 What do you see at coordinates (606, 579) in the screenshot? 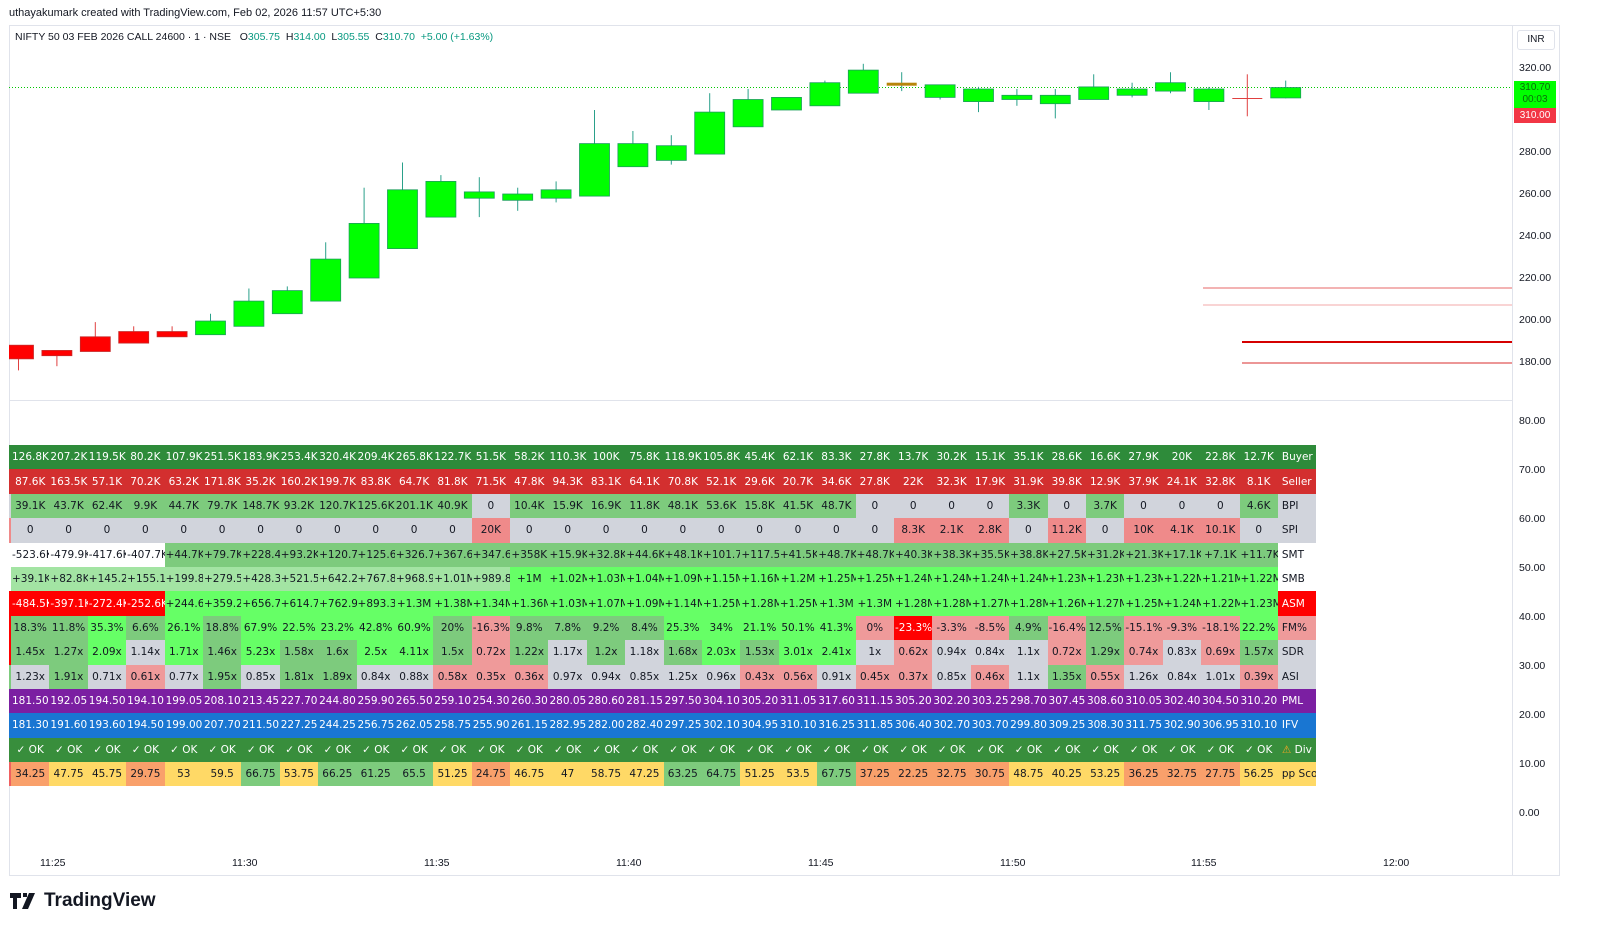
I see `table-cell: +1.03M` at bounding box center [606, 579].